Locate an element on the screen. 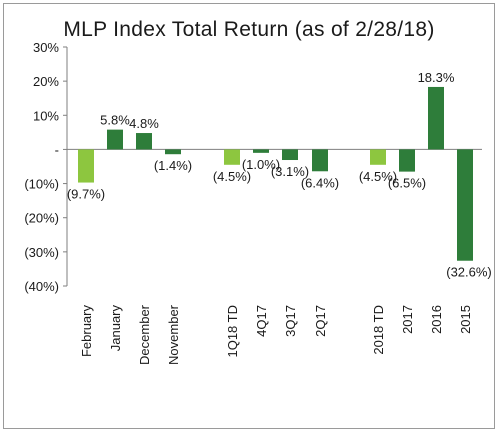 This screenshot has height=433, width=500. category-label: 1Q18 TD is located at coordinates (232, 331).